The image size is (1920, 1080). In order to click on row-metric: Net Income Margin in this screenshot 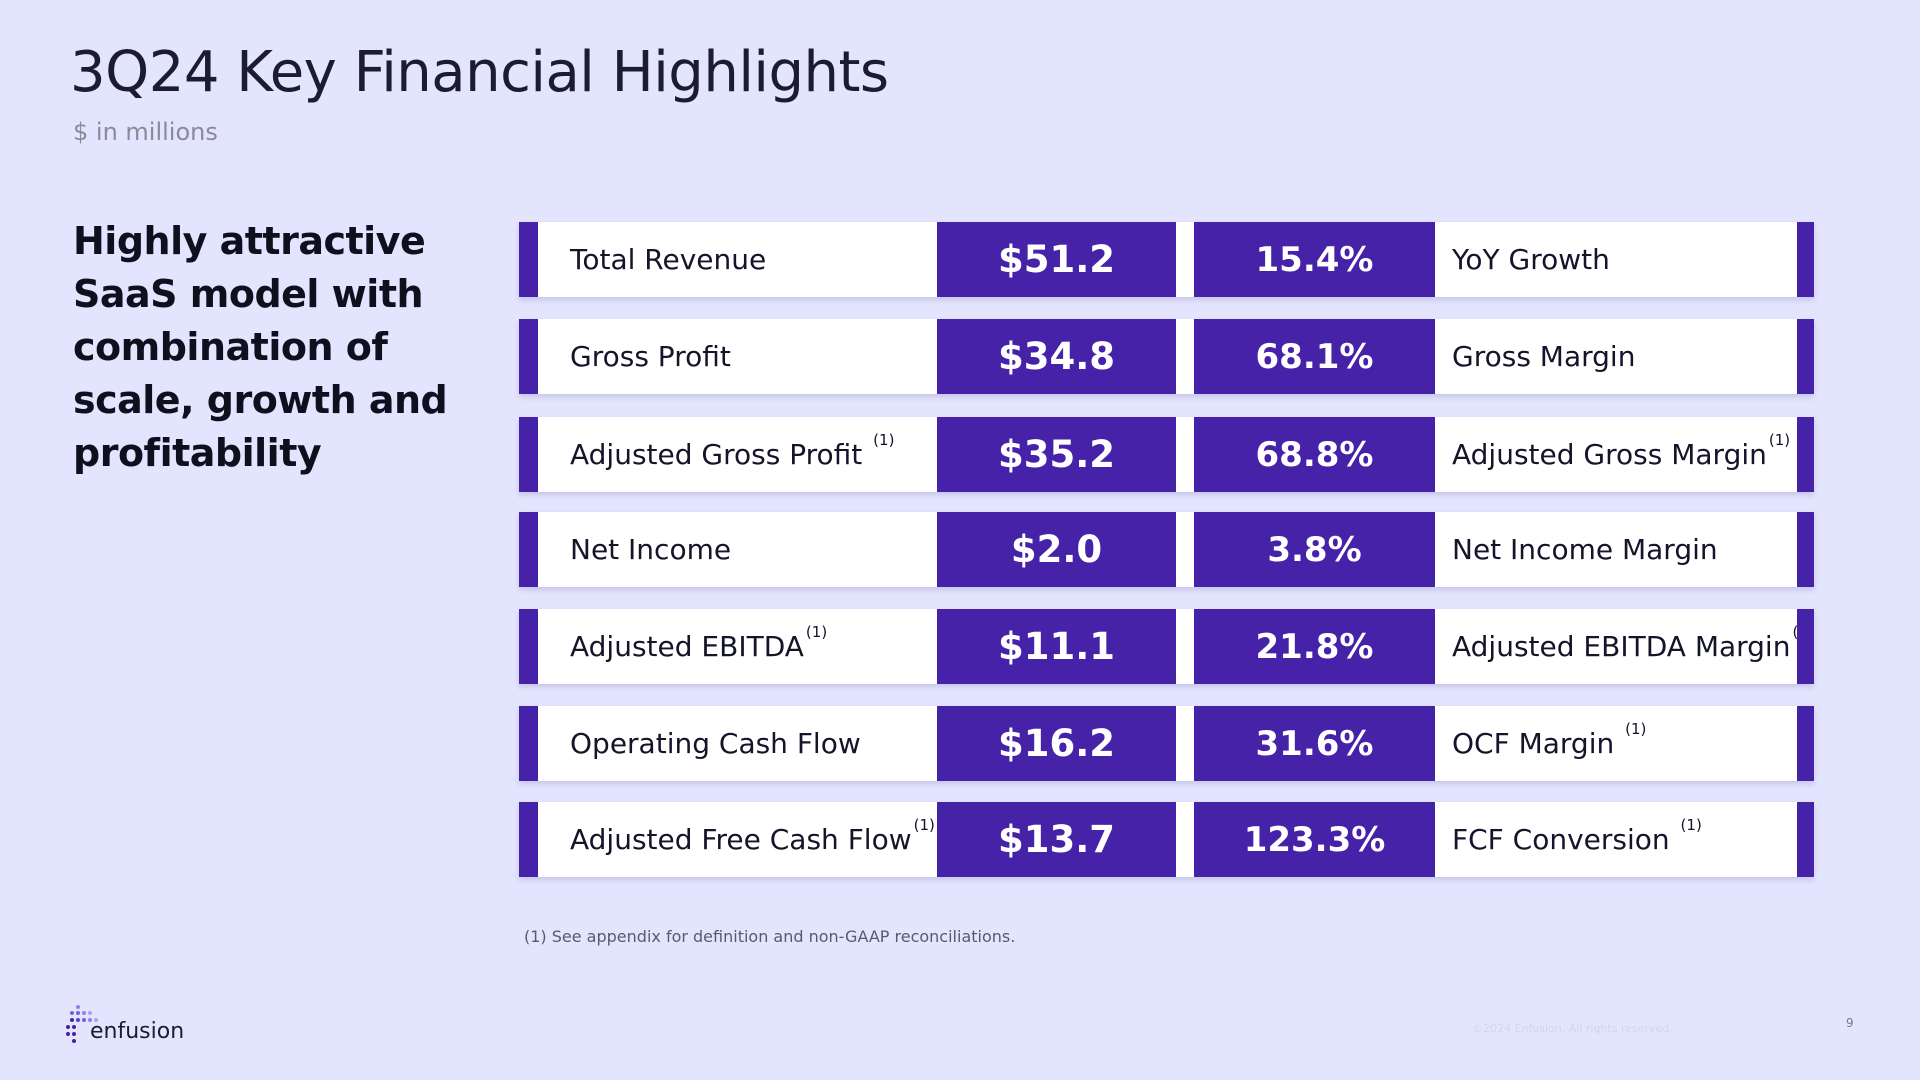, I will do `click(1585, 549)`.